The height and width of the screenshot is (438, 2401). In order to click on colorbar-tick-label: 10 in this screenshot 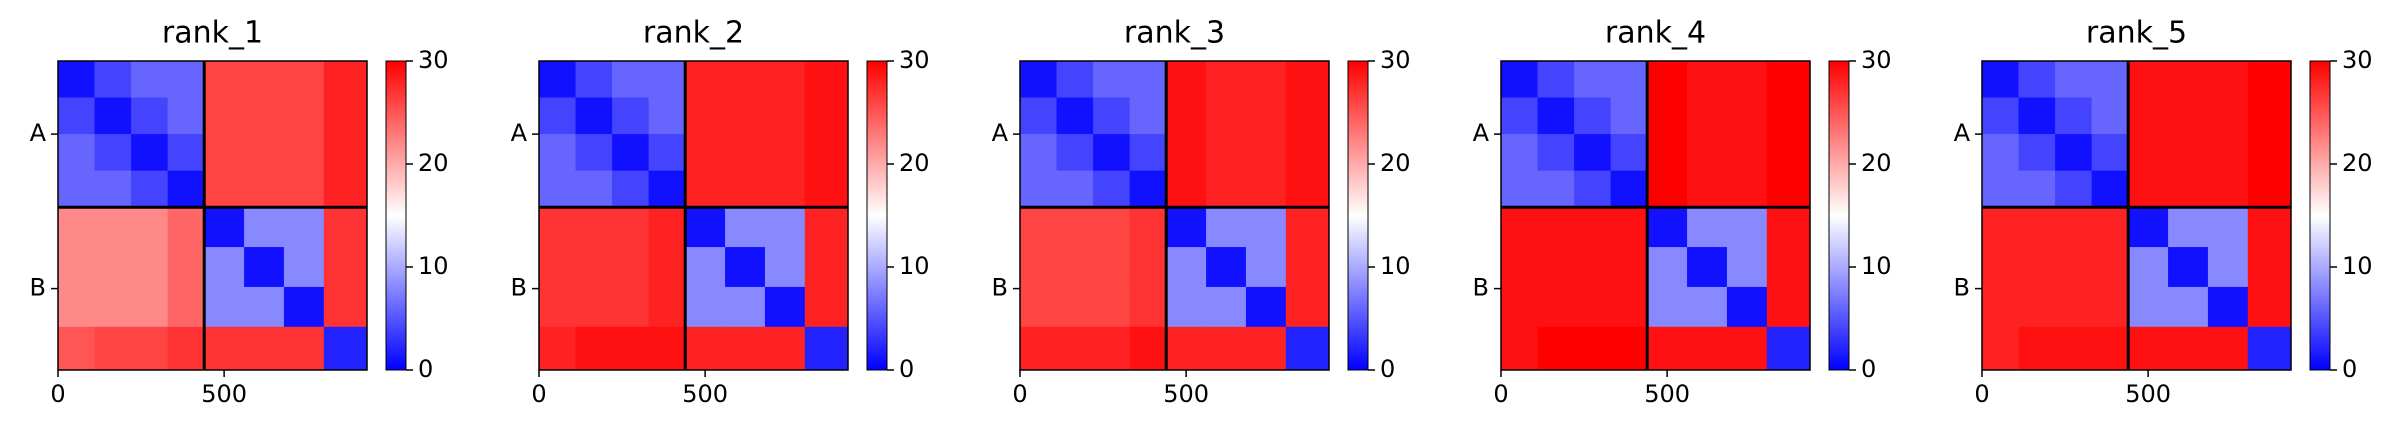, I will do `click(914, 266)`.